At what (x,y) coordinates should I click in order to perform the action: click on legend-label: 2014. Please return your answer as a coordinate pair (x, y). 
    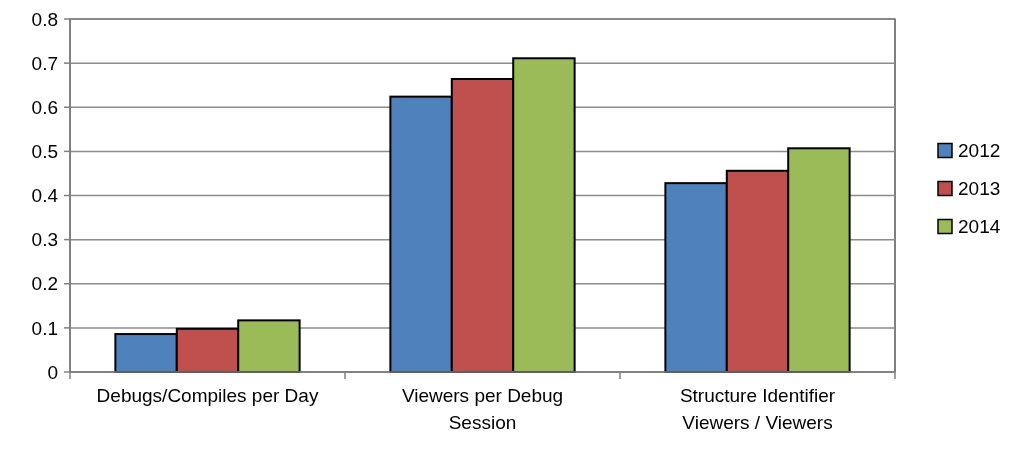
    Looking at the image, I should click on (979, 227).